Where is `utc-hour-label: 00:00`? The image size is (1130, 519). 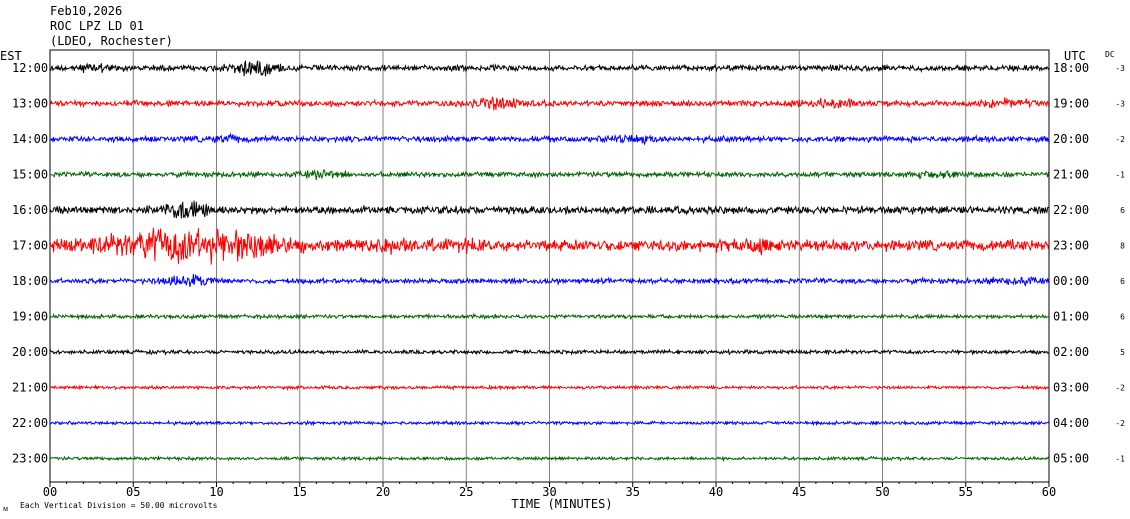
utc-hour-label: 00:00 is located at coordinates (1071, 281).